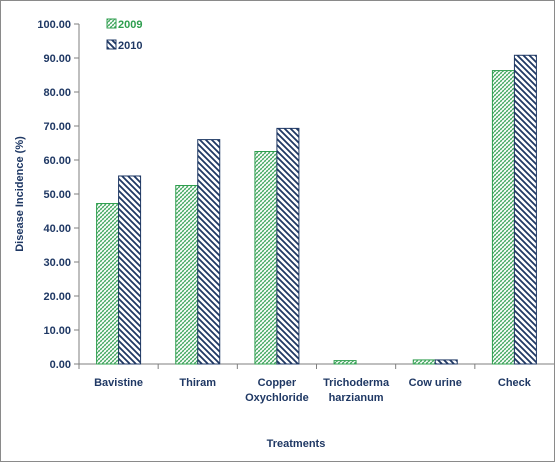 The image size is (555, 462). Describe the element at coordinates (57, 331) in the screenshot. I see `y-tick-label: 10.00` at that location.